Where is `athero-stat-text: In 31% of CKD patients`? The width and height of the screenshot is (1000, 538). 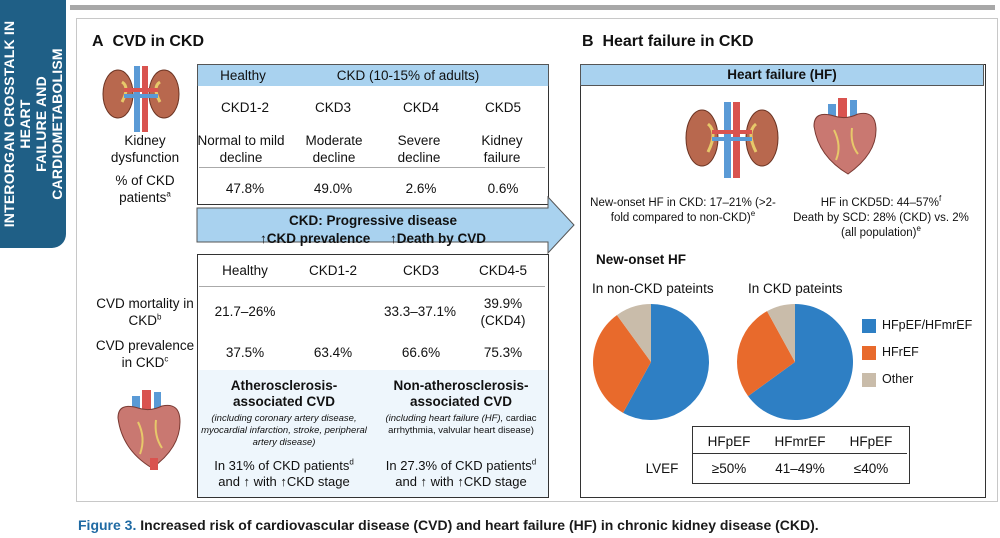 athero-stat-text: In 31% of CKD patients is located at coordinates (282, 465).